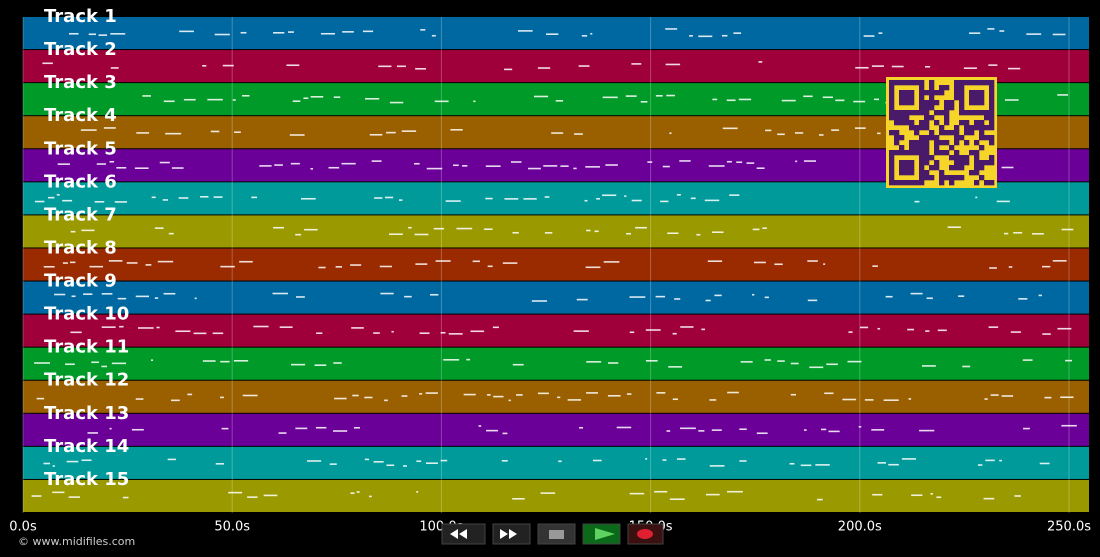 This screenshot has height=557, width=1100. I want to click on record-button, so click(645, 534).